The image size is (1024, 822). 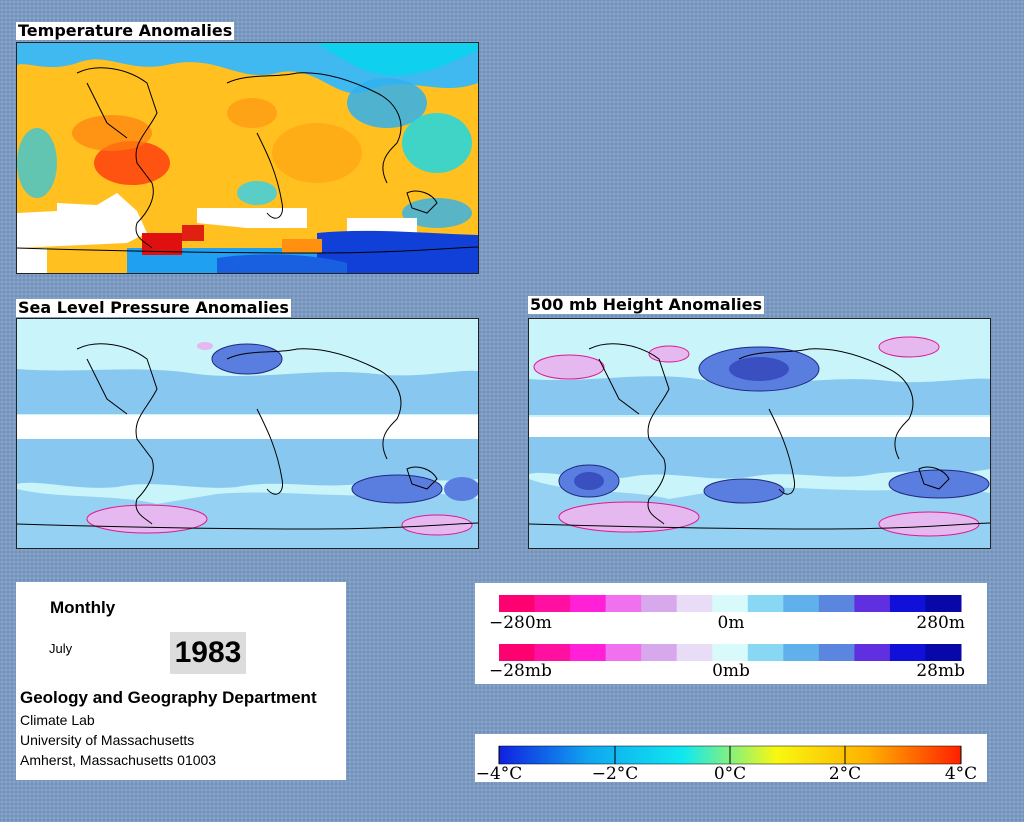 I want to click on height500-map-title: 500 mb Height Anomalies, so click(x=646, y=304).